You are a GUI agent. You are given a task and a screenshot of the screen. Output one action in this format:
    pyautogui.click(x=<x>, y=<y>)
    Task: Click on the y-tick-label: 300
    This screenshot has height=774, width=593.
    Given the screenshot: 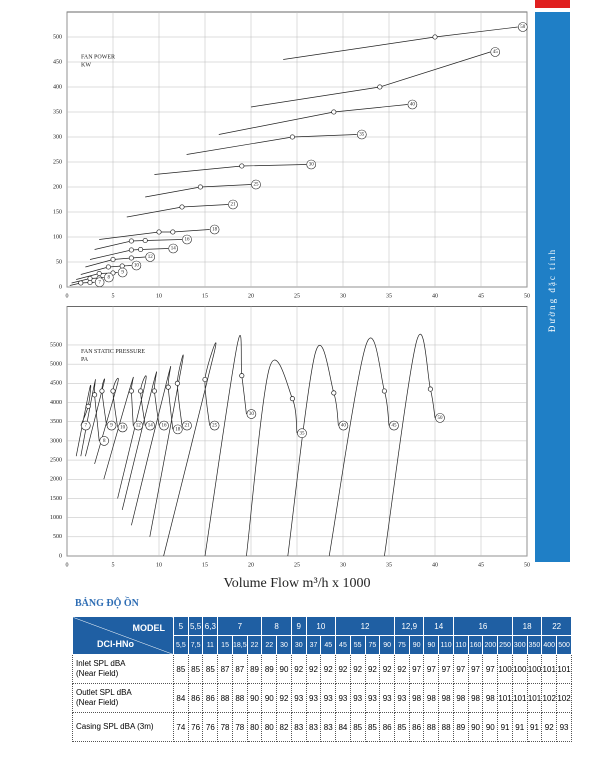 What is the action you would take?
    pyautogui.click(x=57, y=137)
    